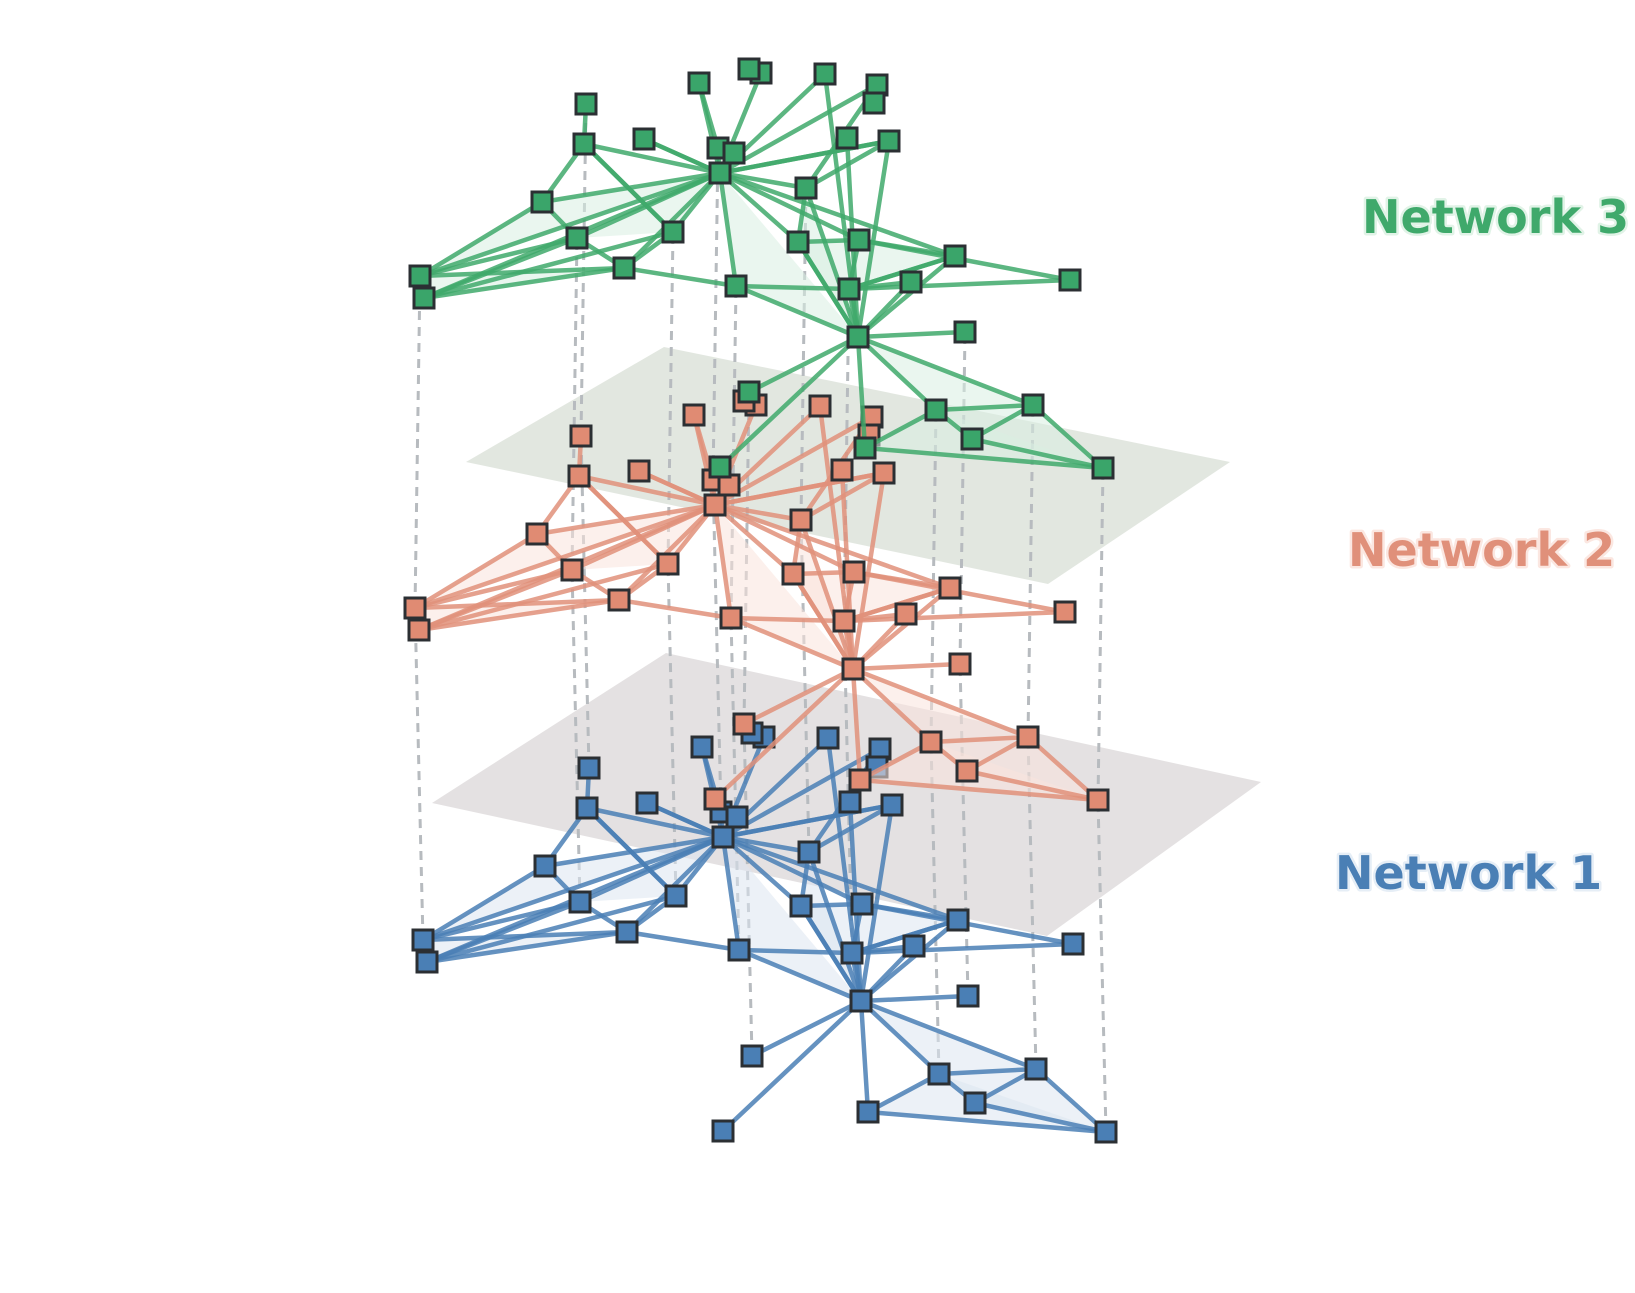  What do you see at coordinates (1495, 217) in the screenshot?
I see `network-3-label: Network 3` at bounding box center [1495, 217].